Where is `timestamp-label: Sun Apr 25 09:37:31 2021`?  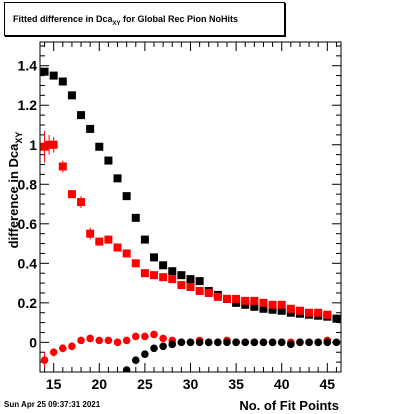
timestamp-label: Sun Apr 25 09:37:31 2021 is located at coordinates (52, 404).